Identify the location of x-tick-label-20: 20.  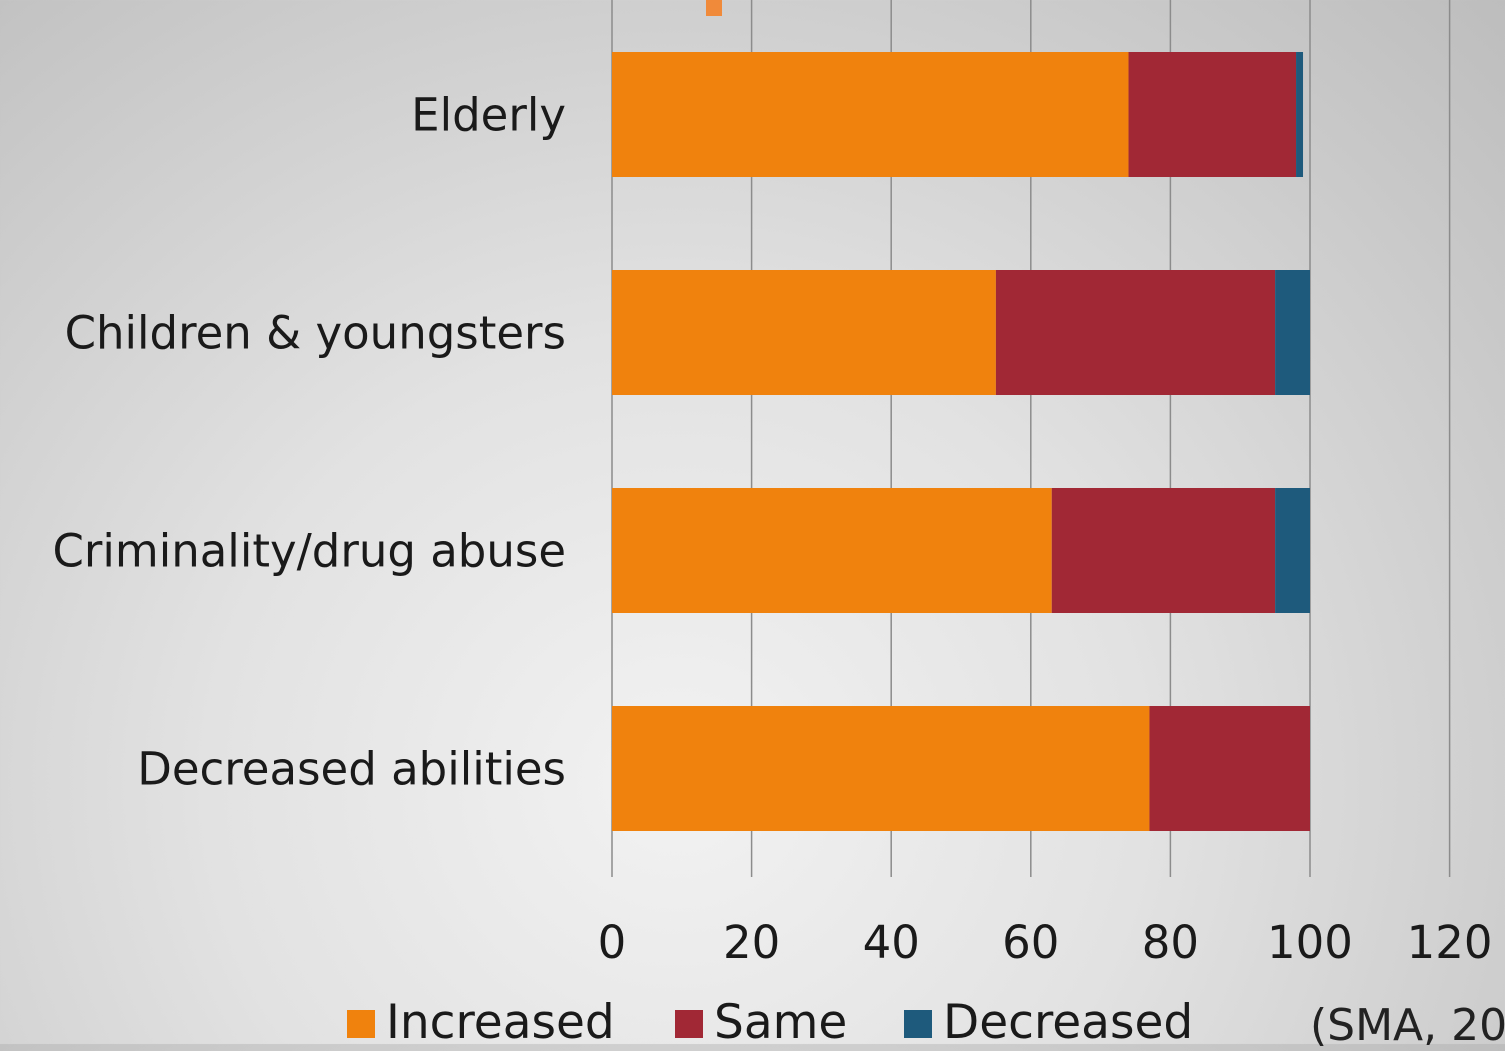
(751, 942).